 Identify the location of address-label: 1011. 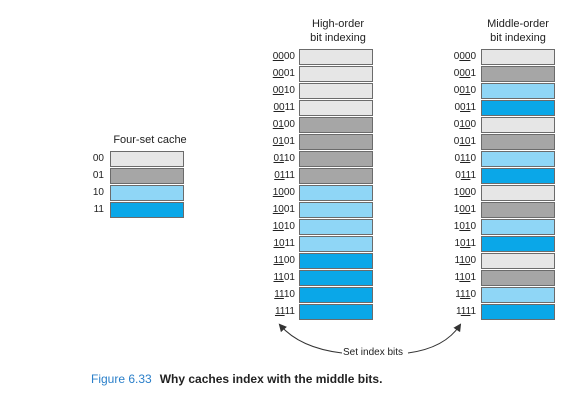
(278, 244).